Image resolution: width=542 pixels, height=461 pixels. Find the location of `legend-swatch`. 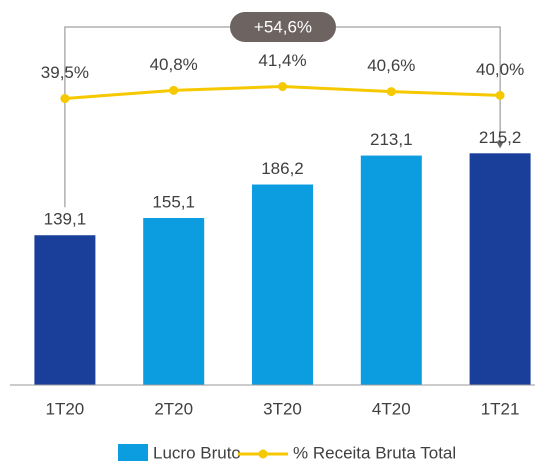

legend-swatch is located at coordinates (133, 452).